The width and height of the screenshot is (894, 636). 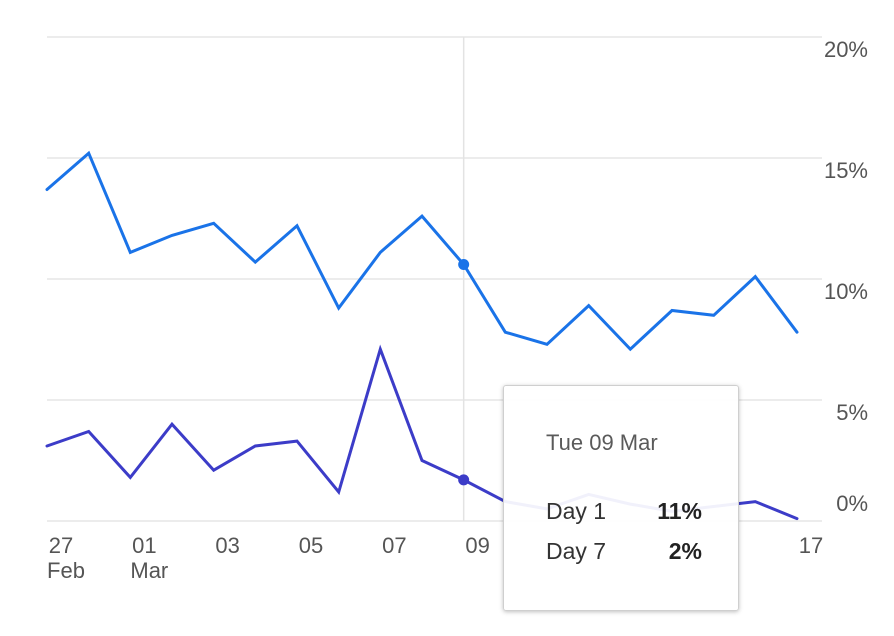 I want to click on tooltip-label: Day 7, so click(x=576, y=551).